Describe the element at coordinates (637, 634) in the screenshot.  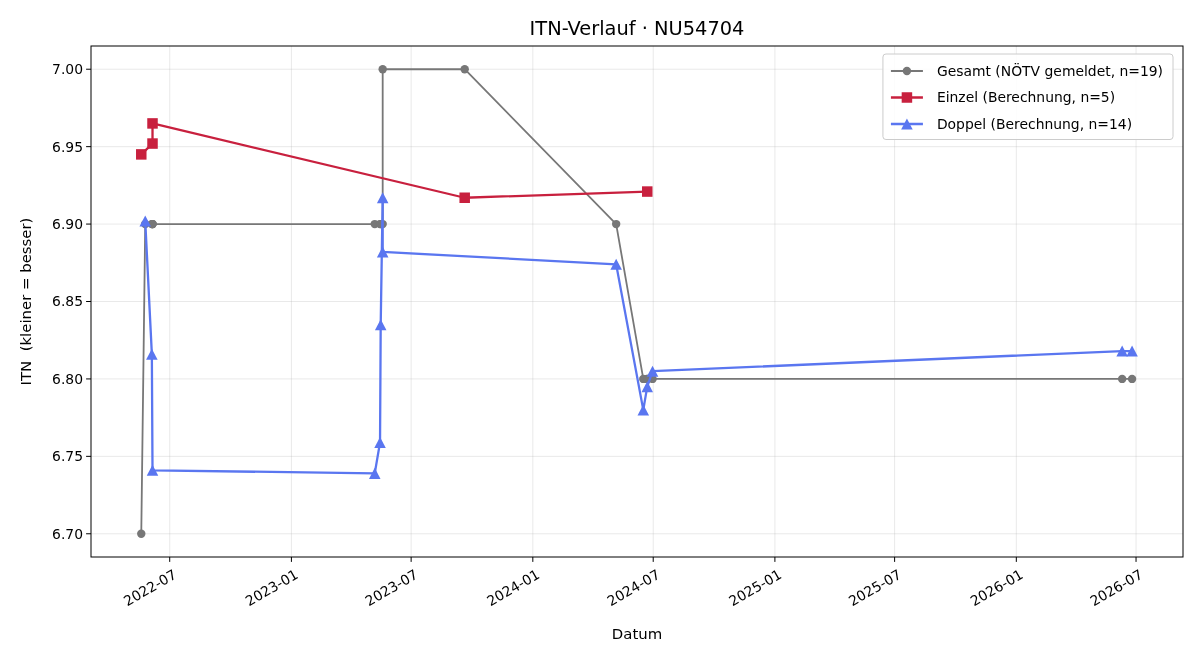
I see `x-axis-title: Datum` at that location.